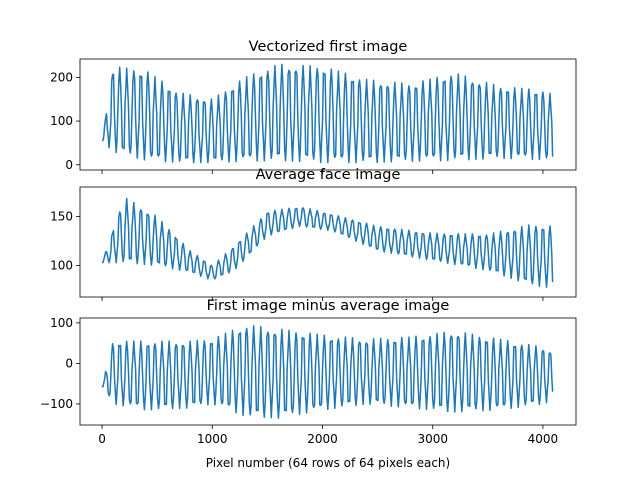 Image resolution: width=640 pixels, height=480 pixels. Describe the element at coordinates (328, 306) in the screenshot. I see `subplot-title: First image minus average image` at that location.